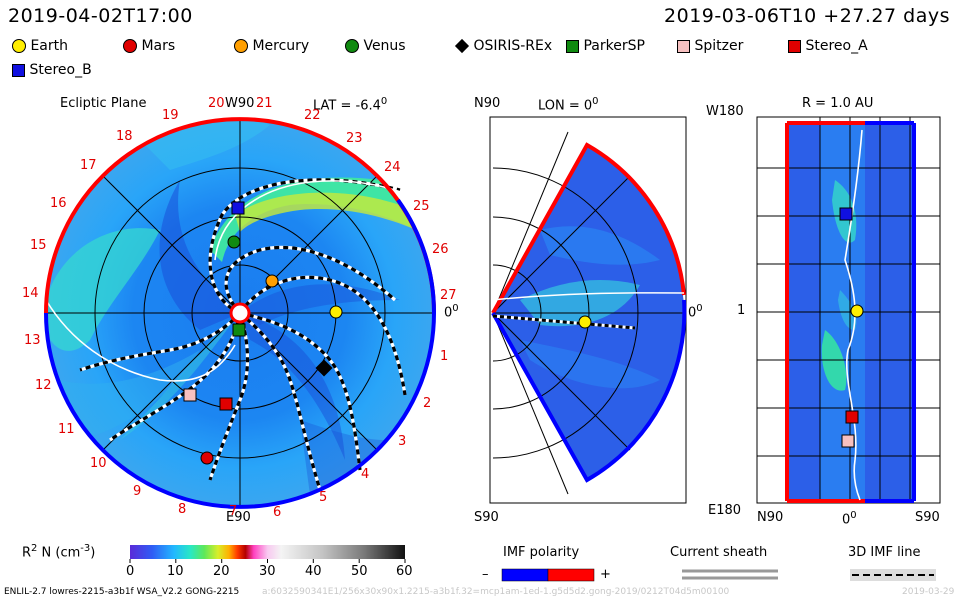 The image size is (960, 600). Describe the element at coordinates (392, 167) in the screenshot. I see `day-24: 24` at that location.